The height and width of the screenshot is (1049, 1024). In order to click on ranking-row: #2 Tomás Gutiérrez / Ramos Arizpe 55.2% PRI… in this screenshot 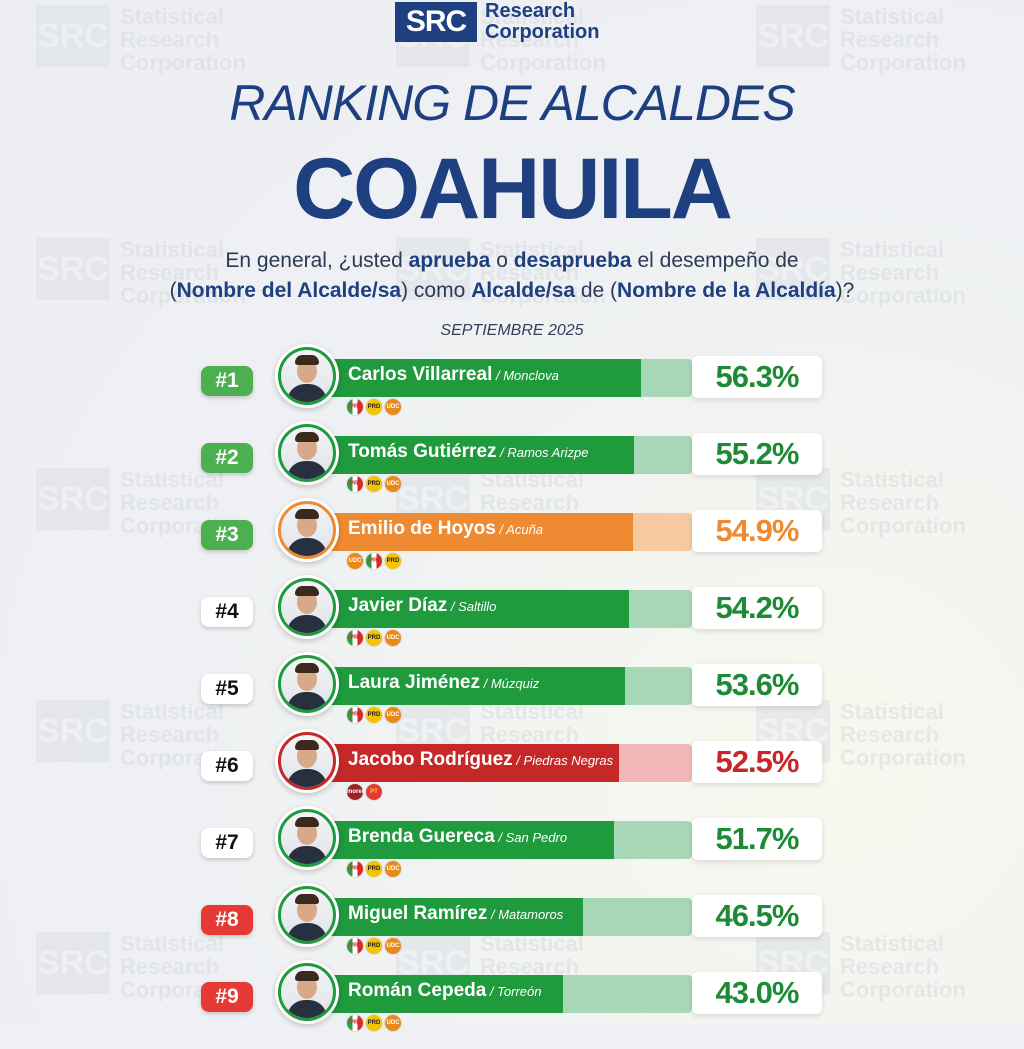, I will do `click(512, 465)`.